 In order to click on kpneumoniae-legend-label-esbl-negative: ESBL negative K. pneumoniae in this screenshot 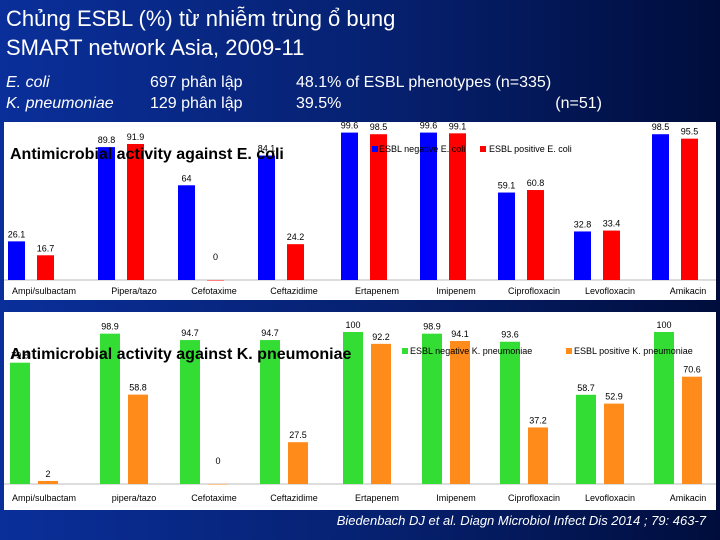, I will do `click(471, 351)`.